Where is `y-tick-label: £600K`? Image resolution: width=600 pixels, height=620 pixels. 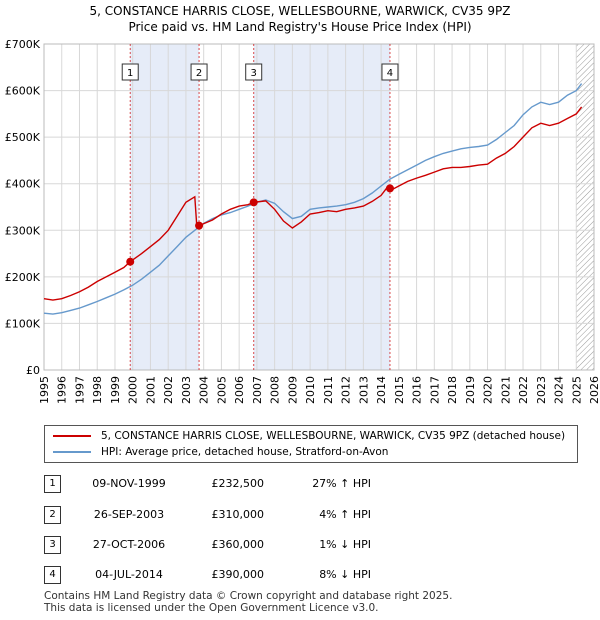 y-tick-label: £600K is located at coordinates (23, 91).